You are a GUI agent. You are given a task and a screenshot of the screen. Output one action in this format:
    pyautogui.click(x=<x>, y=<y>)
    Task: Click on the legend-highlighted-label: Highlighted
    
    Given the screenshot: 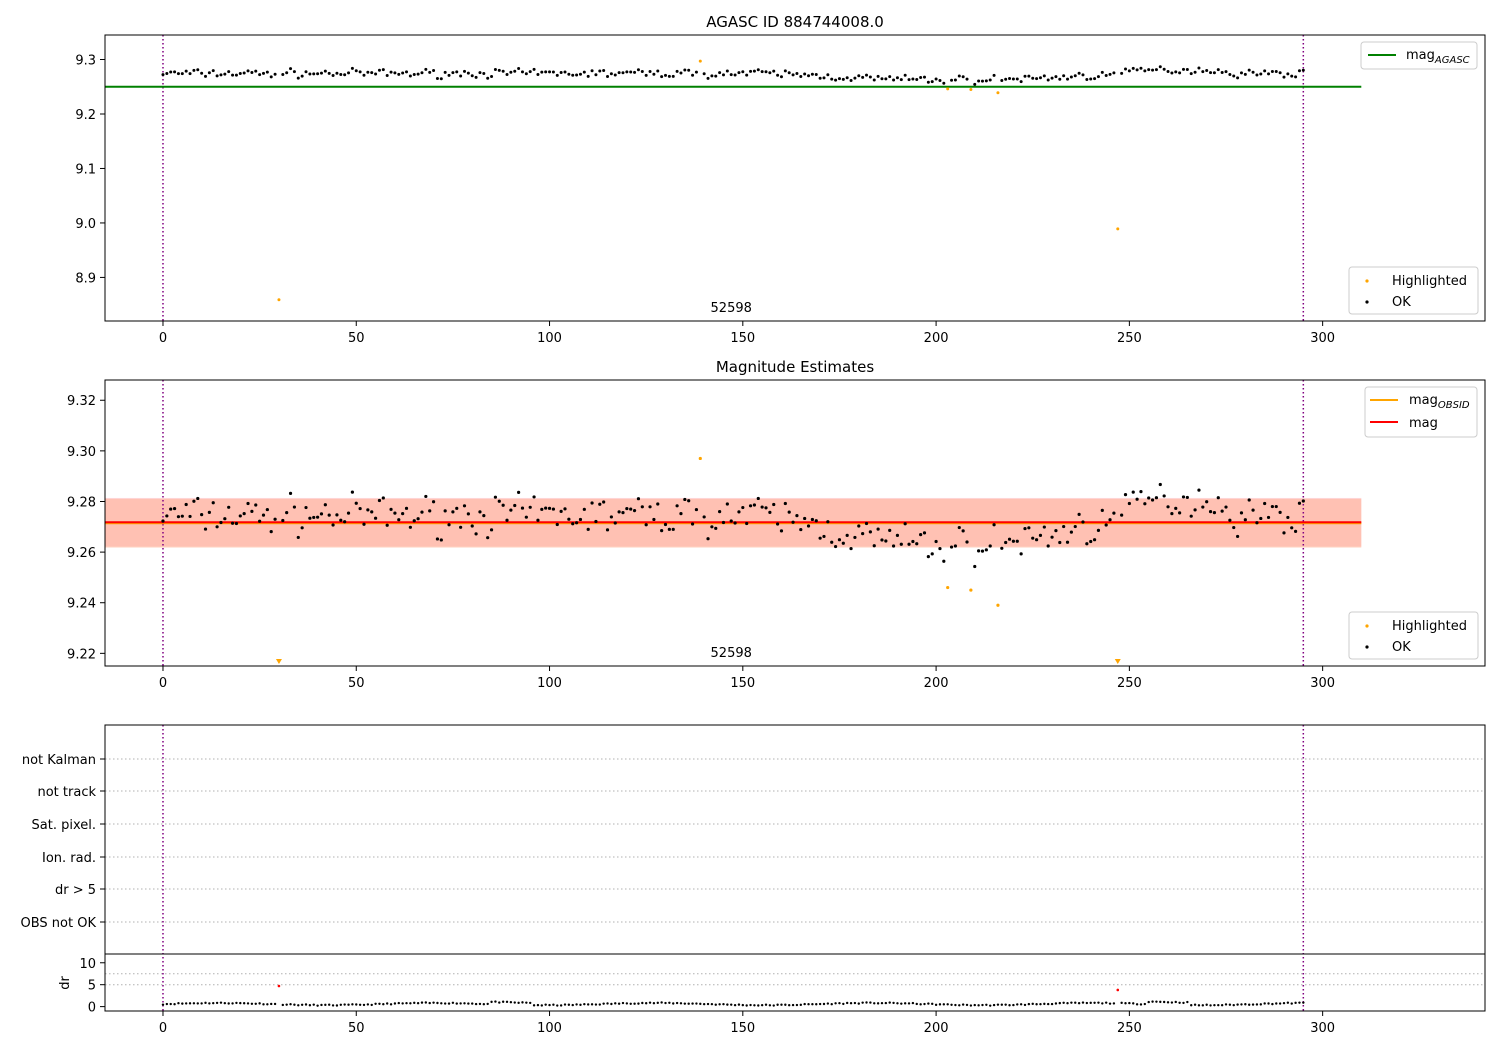 What is the action you would take?
    pyautogui.click(x=1429, y=626)
    